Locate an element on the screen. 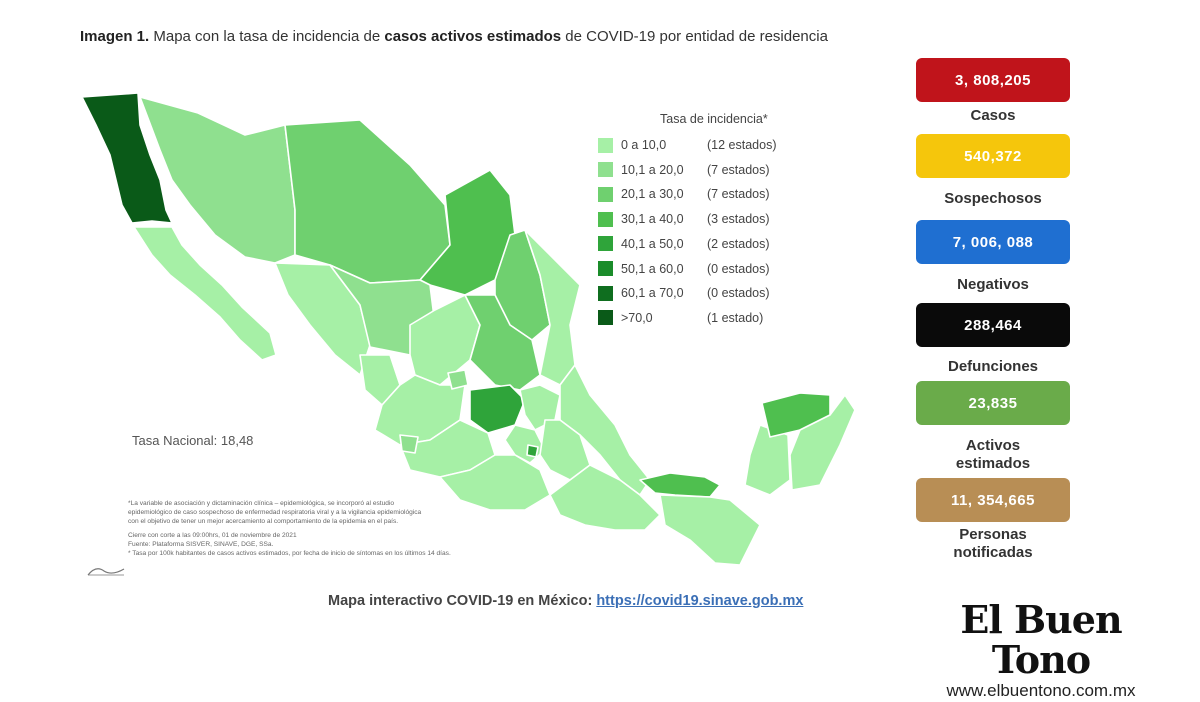  state-baja-california is located at coordinates (127, 158).